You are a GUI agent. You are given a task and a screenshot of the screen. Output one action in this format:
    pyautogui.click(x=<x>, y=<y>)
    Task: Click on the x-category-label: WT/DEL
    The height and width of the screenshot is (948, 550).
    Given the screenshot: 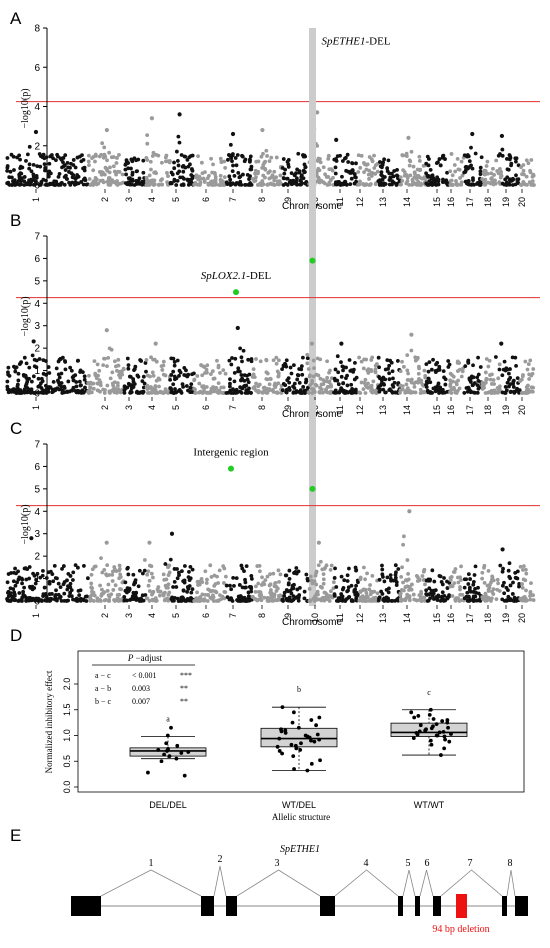 What is the action you would take?
    pyautogui.click(x=299, y=805)
    